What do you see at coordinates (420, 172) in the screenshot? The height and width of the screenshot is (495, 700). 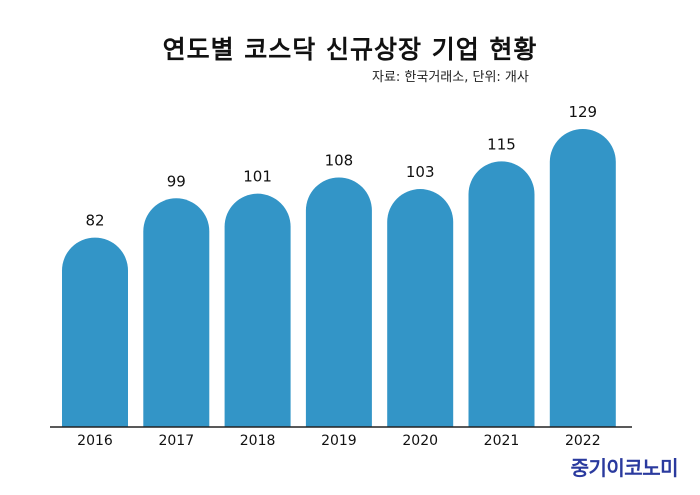 I see `value-label-2020: 103` at bounding box center [420, 172].